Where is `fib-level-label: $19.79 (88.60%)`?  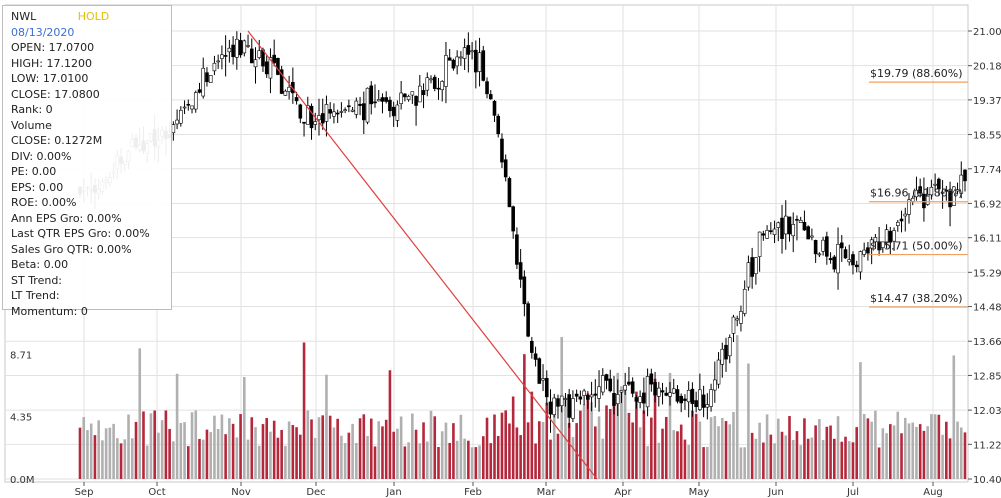 fib-level-label: $19.79 (88.60%) is located at coordinates (916, 73).